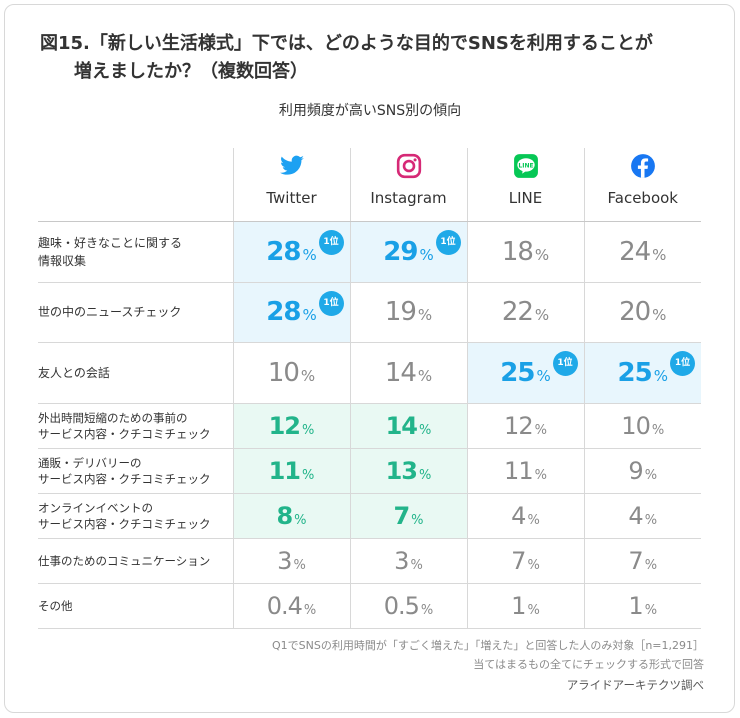  I want to click on value-cell: 29% 1位, so click(408, 252).